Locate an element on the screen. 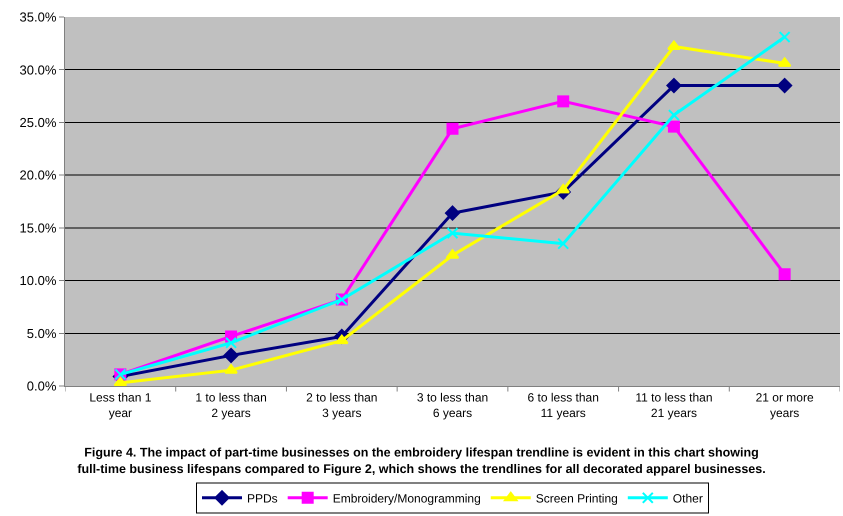 The image size is (843, 516). y-tick-label: 25.0% is located at coordinates (38, 122).